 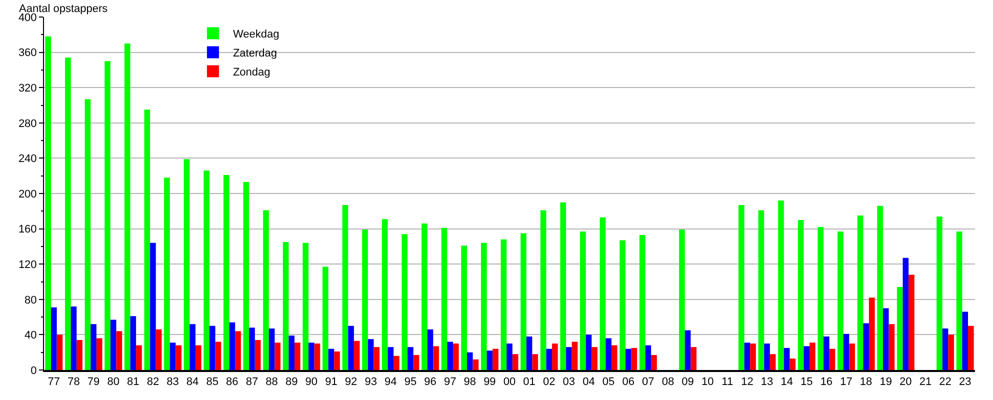 What do you see at coordinates (945, 382) in the screenshot?
I see `x-tick-label: 22` at bounding box center [945, 382].